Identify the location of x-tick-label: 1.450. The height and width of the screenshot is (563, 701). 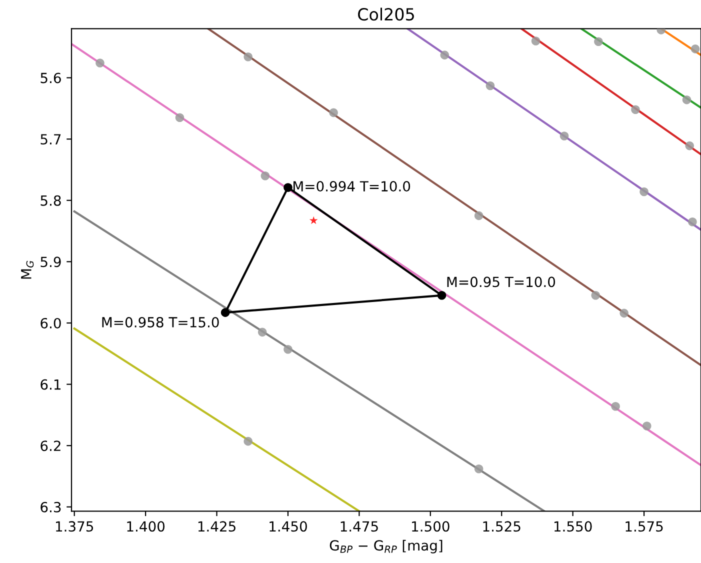
(288, 526).